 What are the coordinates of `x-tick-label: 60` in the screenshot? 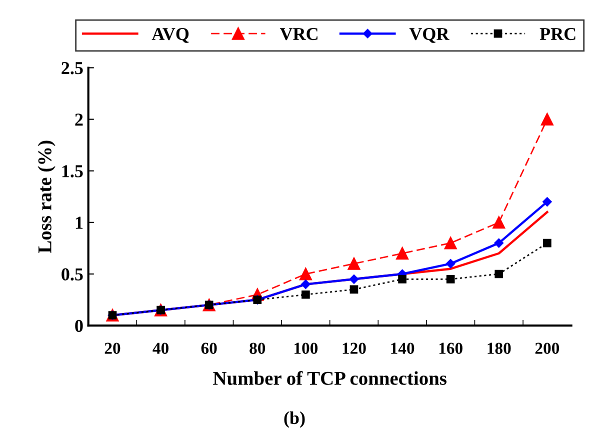 It's located at (209, 348).